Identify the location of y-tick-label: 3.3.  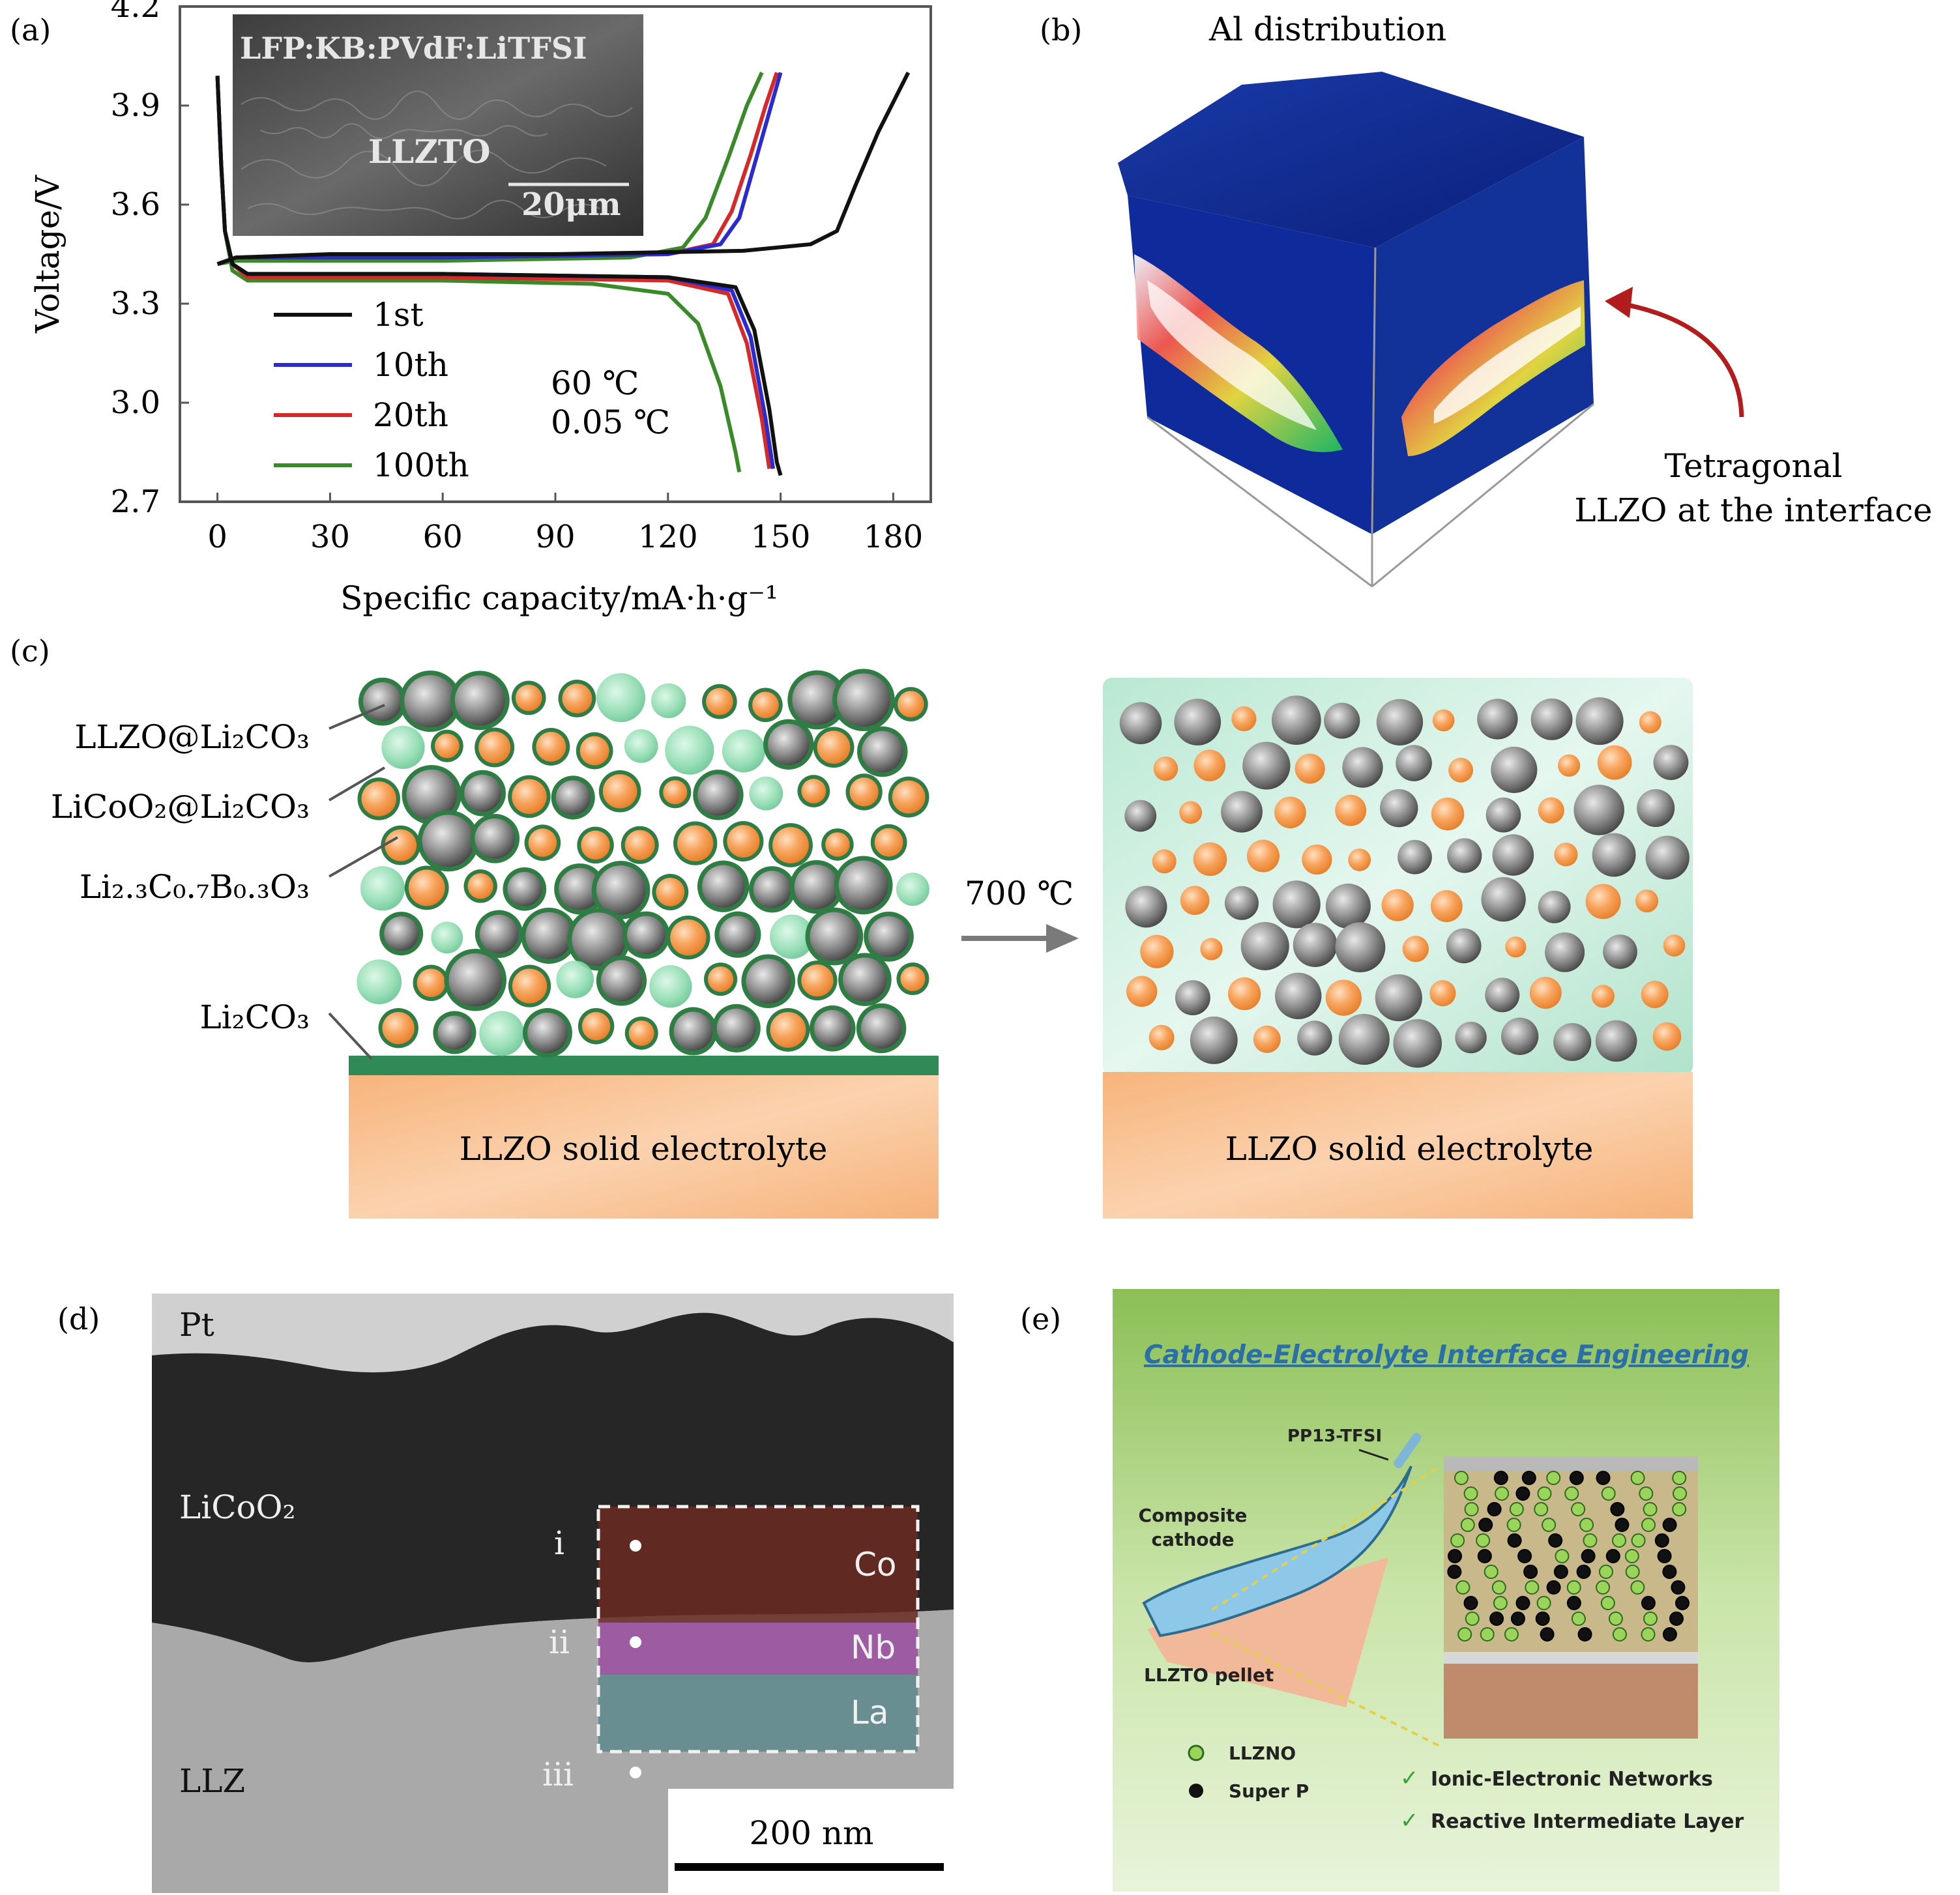
(135, 303).